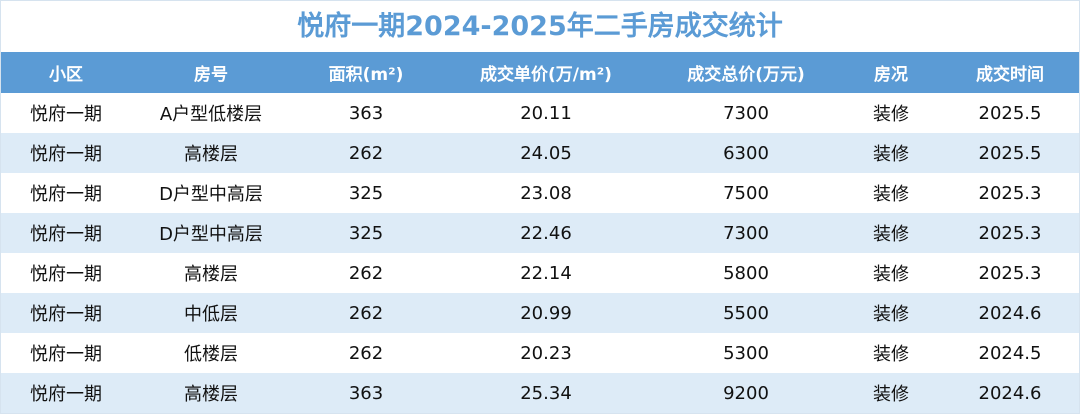 The height and width of the screenshot is (414, 1080). Describe the element at coordinates (546, 273) in the screenshot. I see `cell: 22.14` at that location.